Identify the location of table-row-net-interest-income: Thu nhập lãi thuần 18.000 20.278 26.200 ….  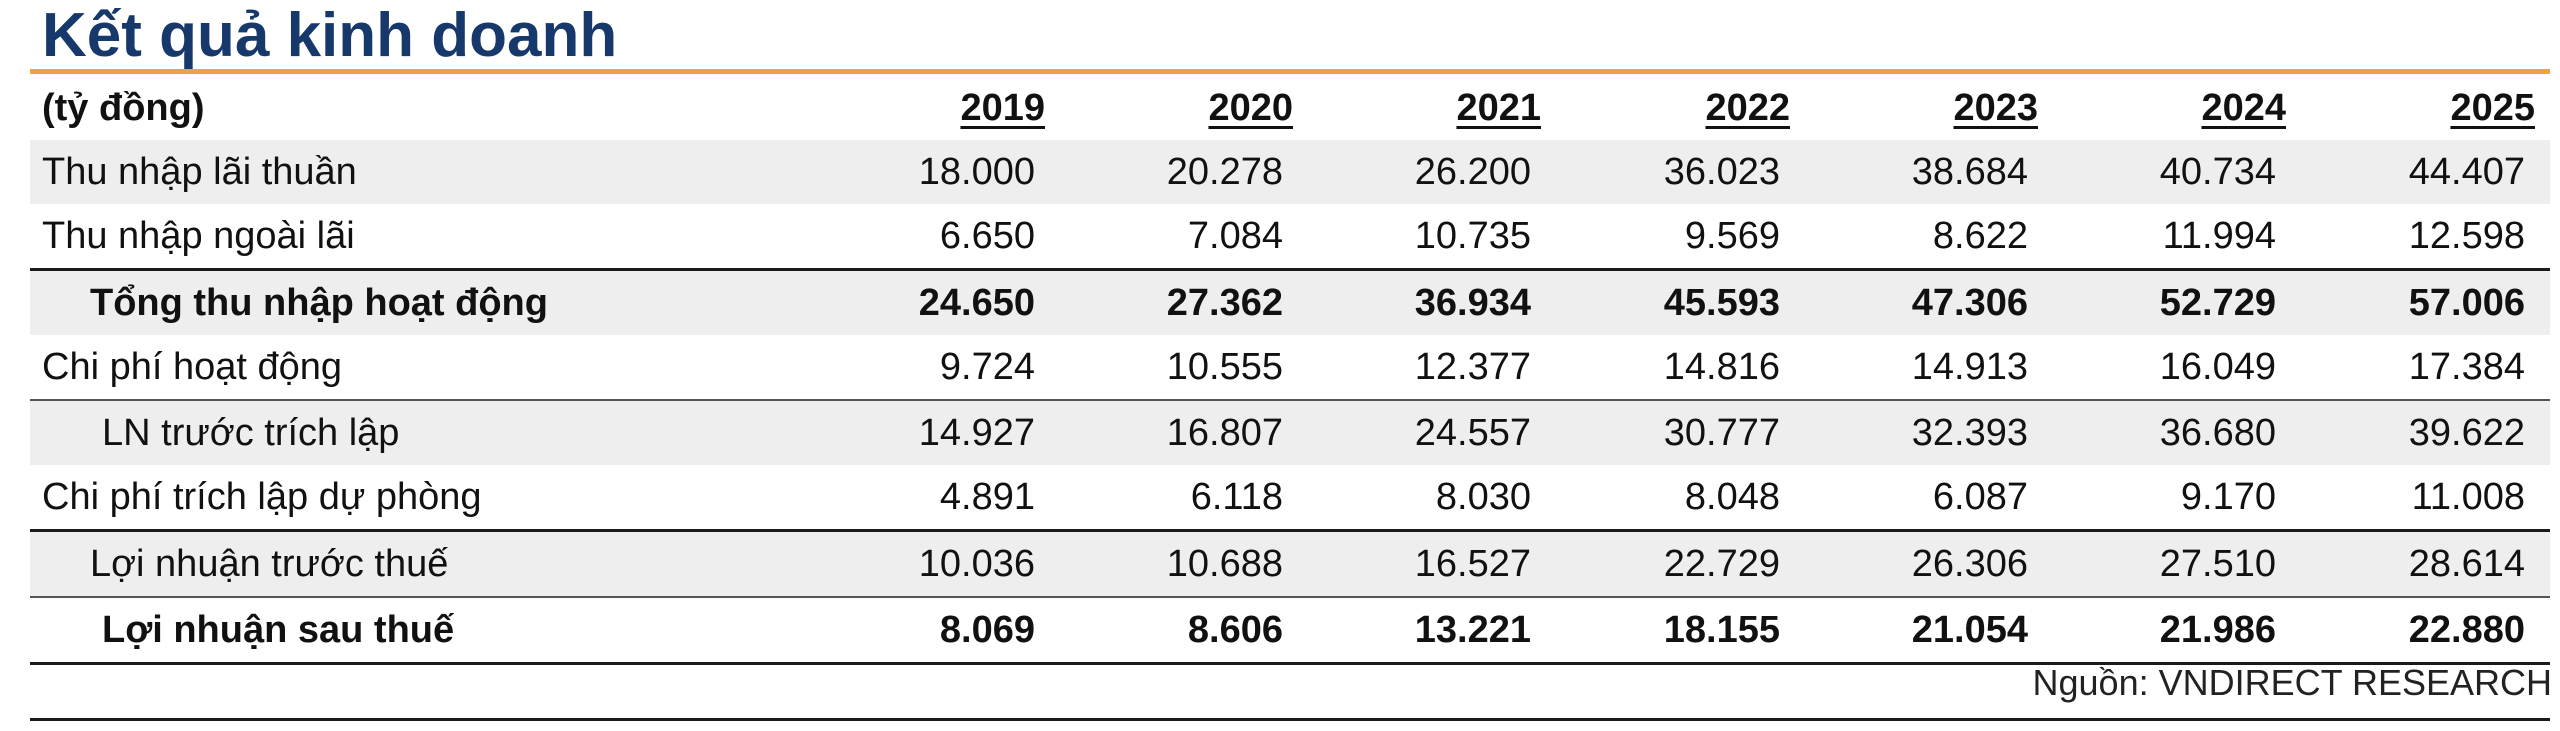
(1290, 172).